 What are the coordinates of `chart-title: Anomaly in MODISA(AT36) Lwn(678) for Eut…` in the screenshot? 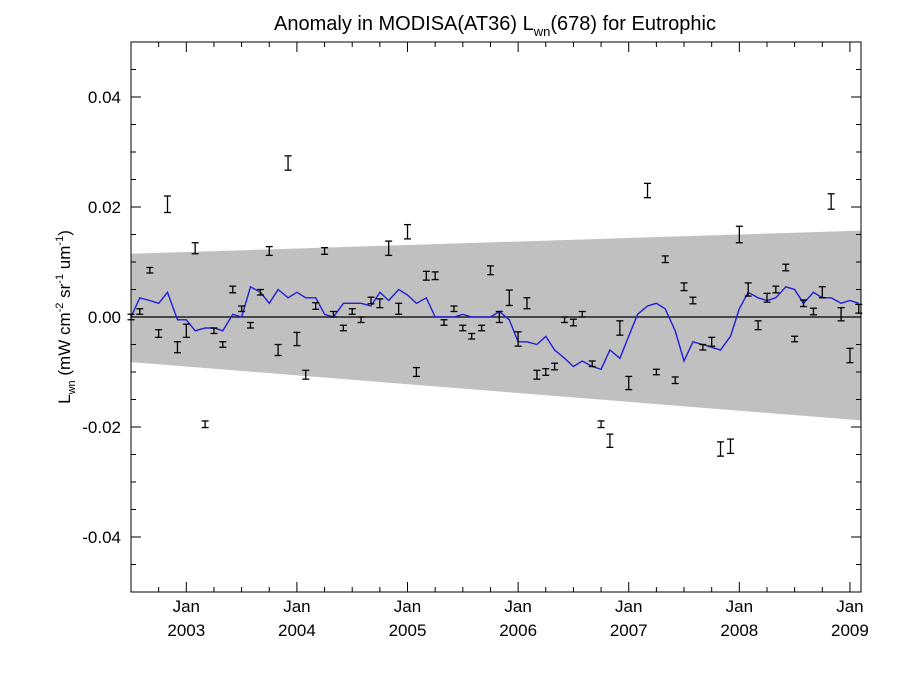 It's located at (495, 26).